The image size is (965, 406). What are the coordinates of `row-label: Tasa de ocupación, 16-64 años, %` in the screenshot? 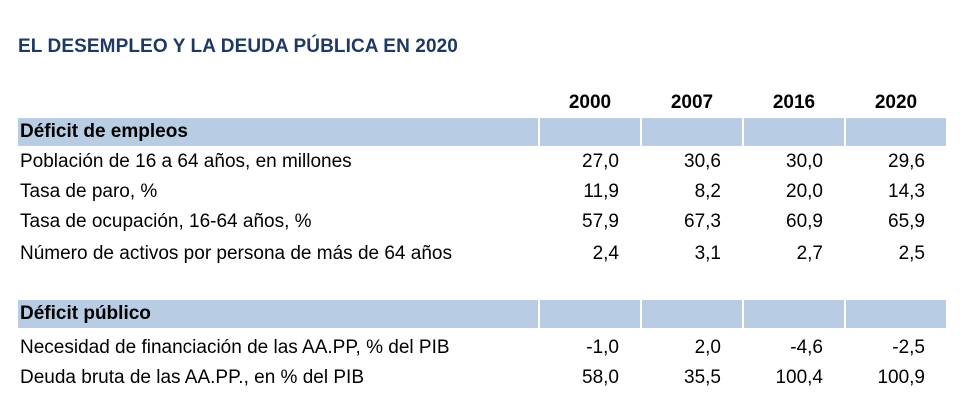 It's located at (166, 221).